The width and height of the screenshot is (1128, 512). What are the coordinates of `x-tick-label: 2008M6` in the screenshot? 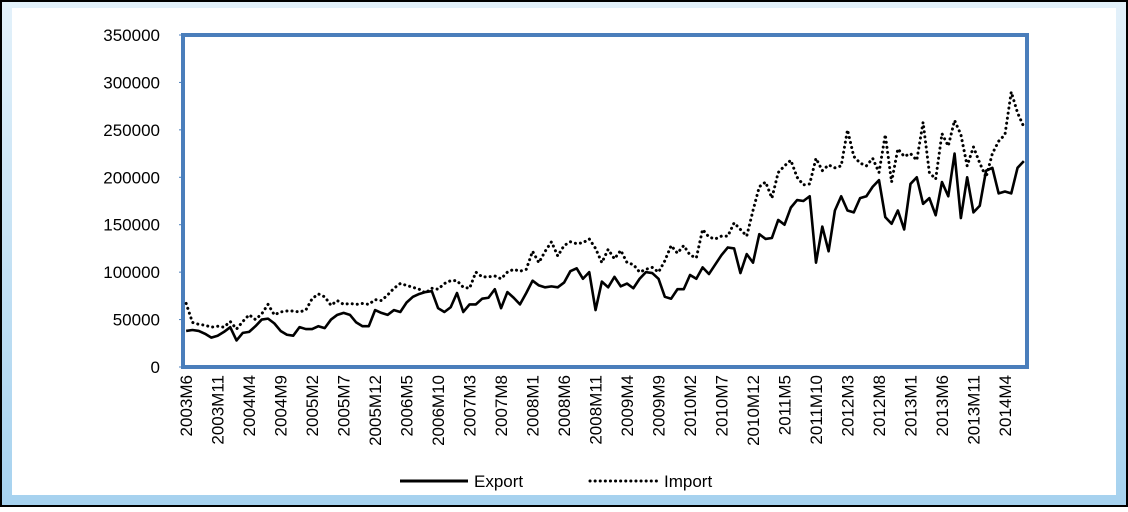 It's located at (564, 405).